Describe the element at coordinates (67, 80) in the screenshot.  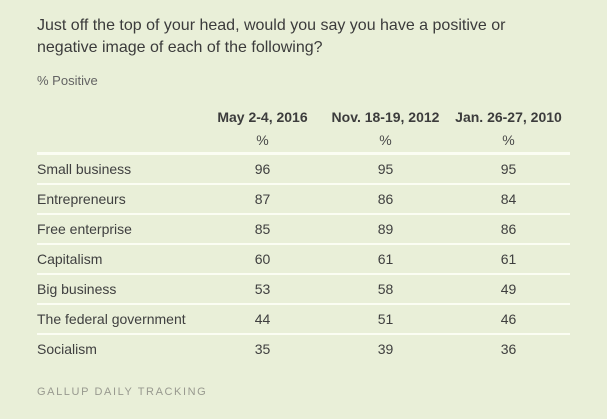
I see `subtitle-percent-positive: % Positive` at that location.